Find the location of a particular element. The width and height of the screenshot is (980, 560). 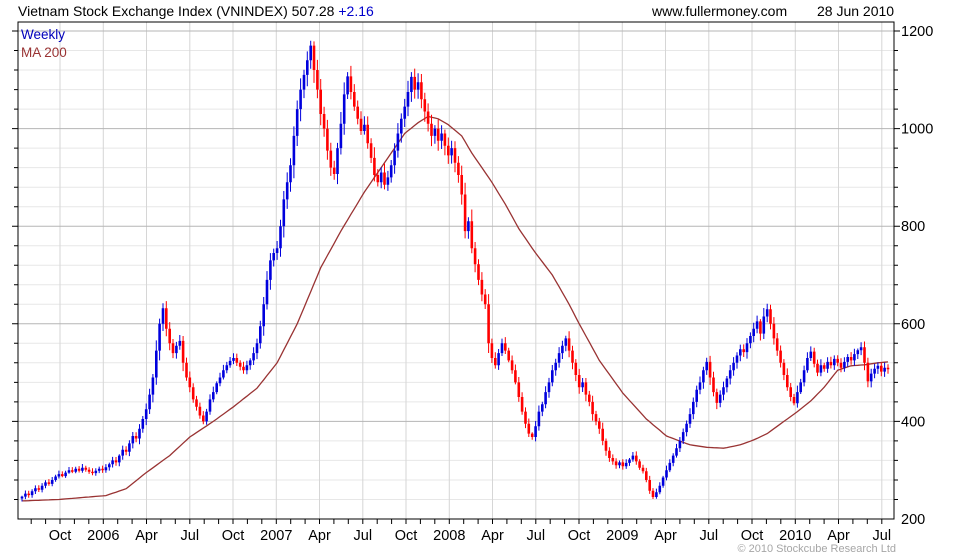

y-axis-label: 200 is located at coordinates (913, 520).